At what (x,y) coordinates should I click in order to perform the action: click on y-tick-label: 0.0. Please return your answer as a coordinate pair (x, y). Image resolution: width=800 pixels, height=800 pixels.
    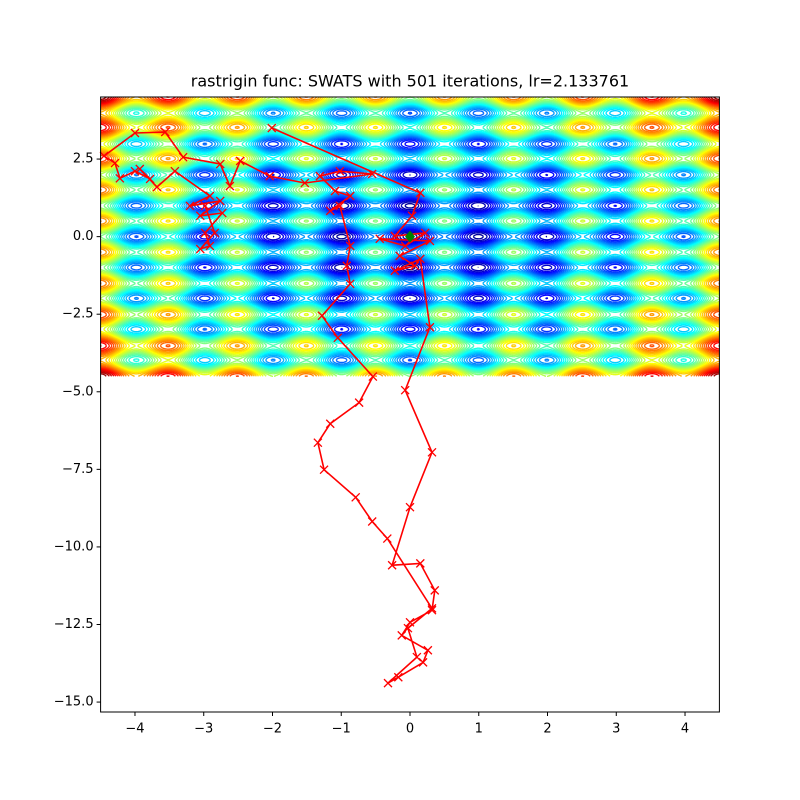
    Looking at the image, I should click on (83, 236).